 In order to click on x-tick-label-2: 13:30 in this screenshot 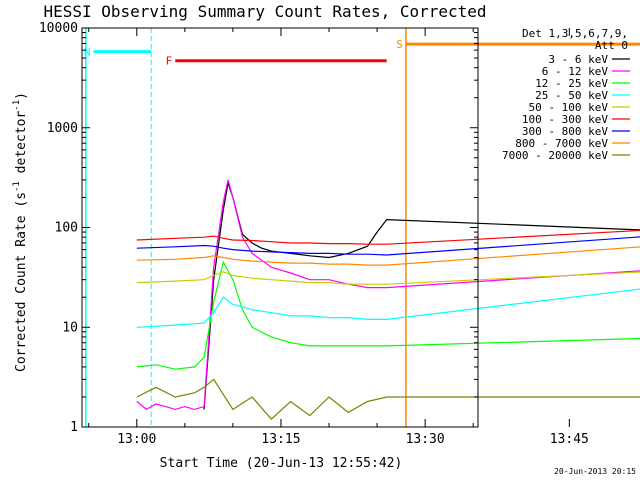, I will do `click(425, 439)`.